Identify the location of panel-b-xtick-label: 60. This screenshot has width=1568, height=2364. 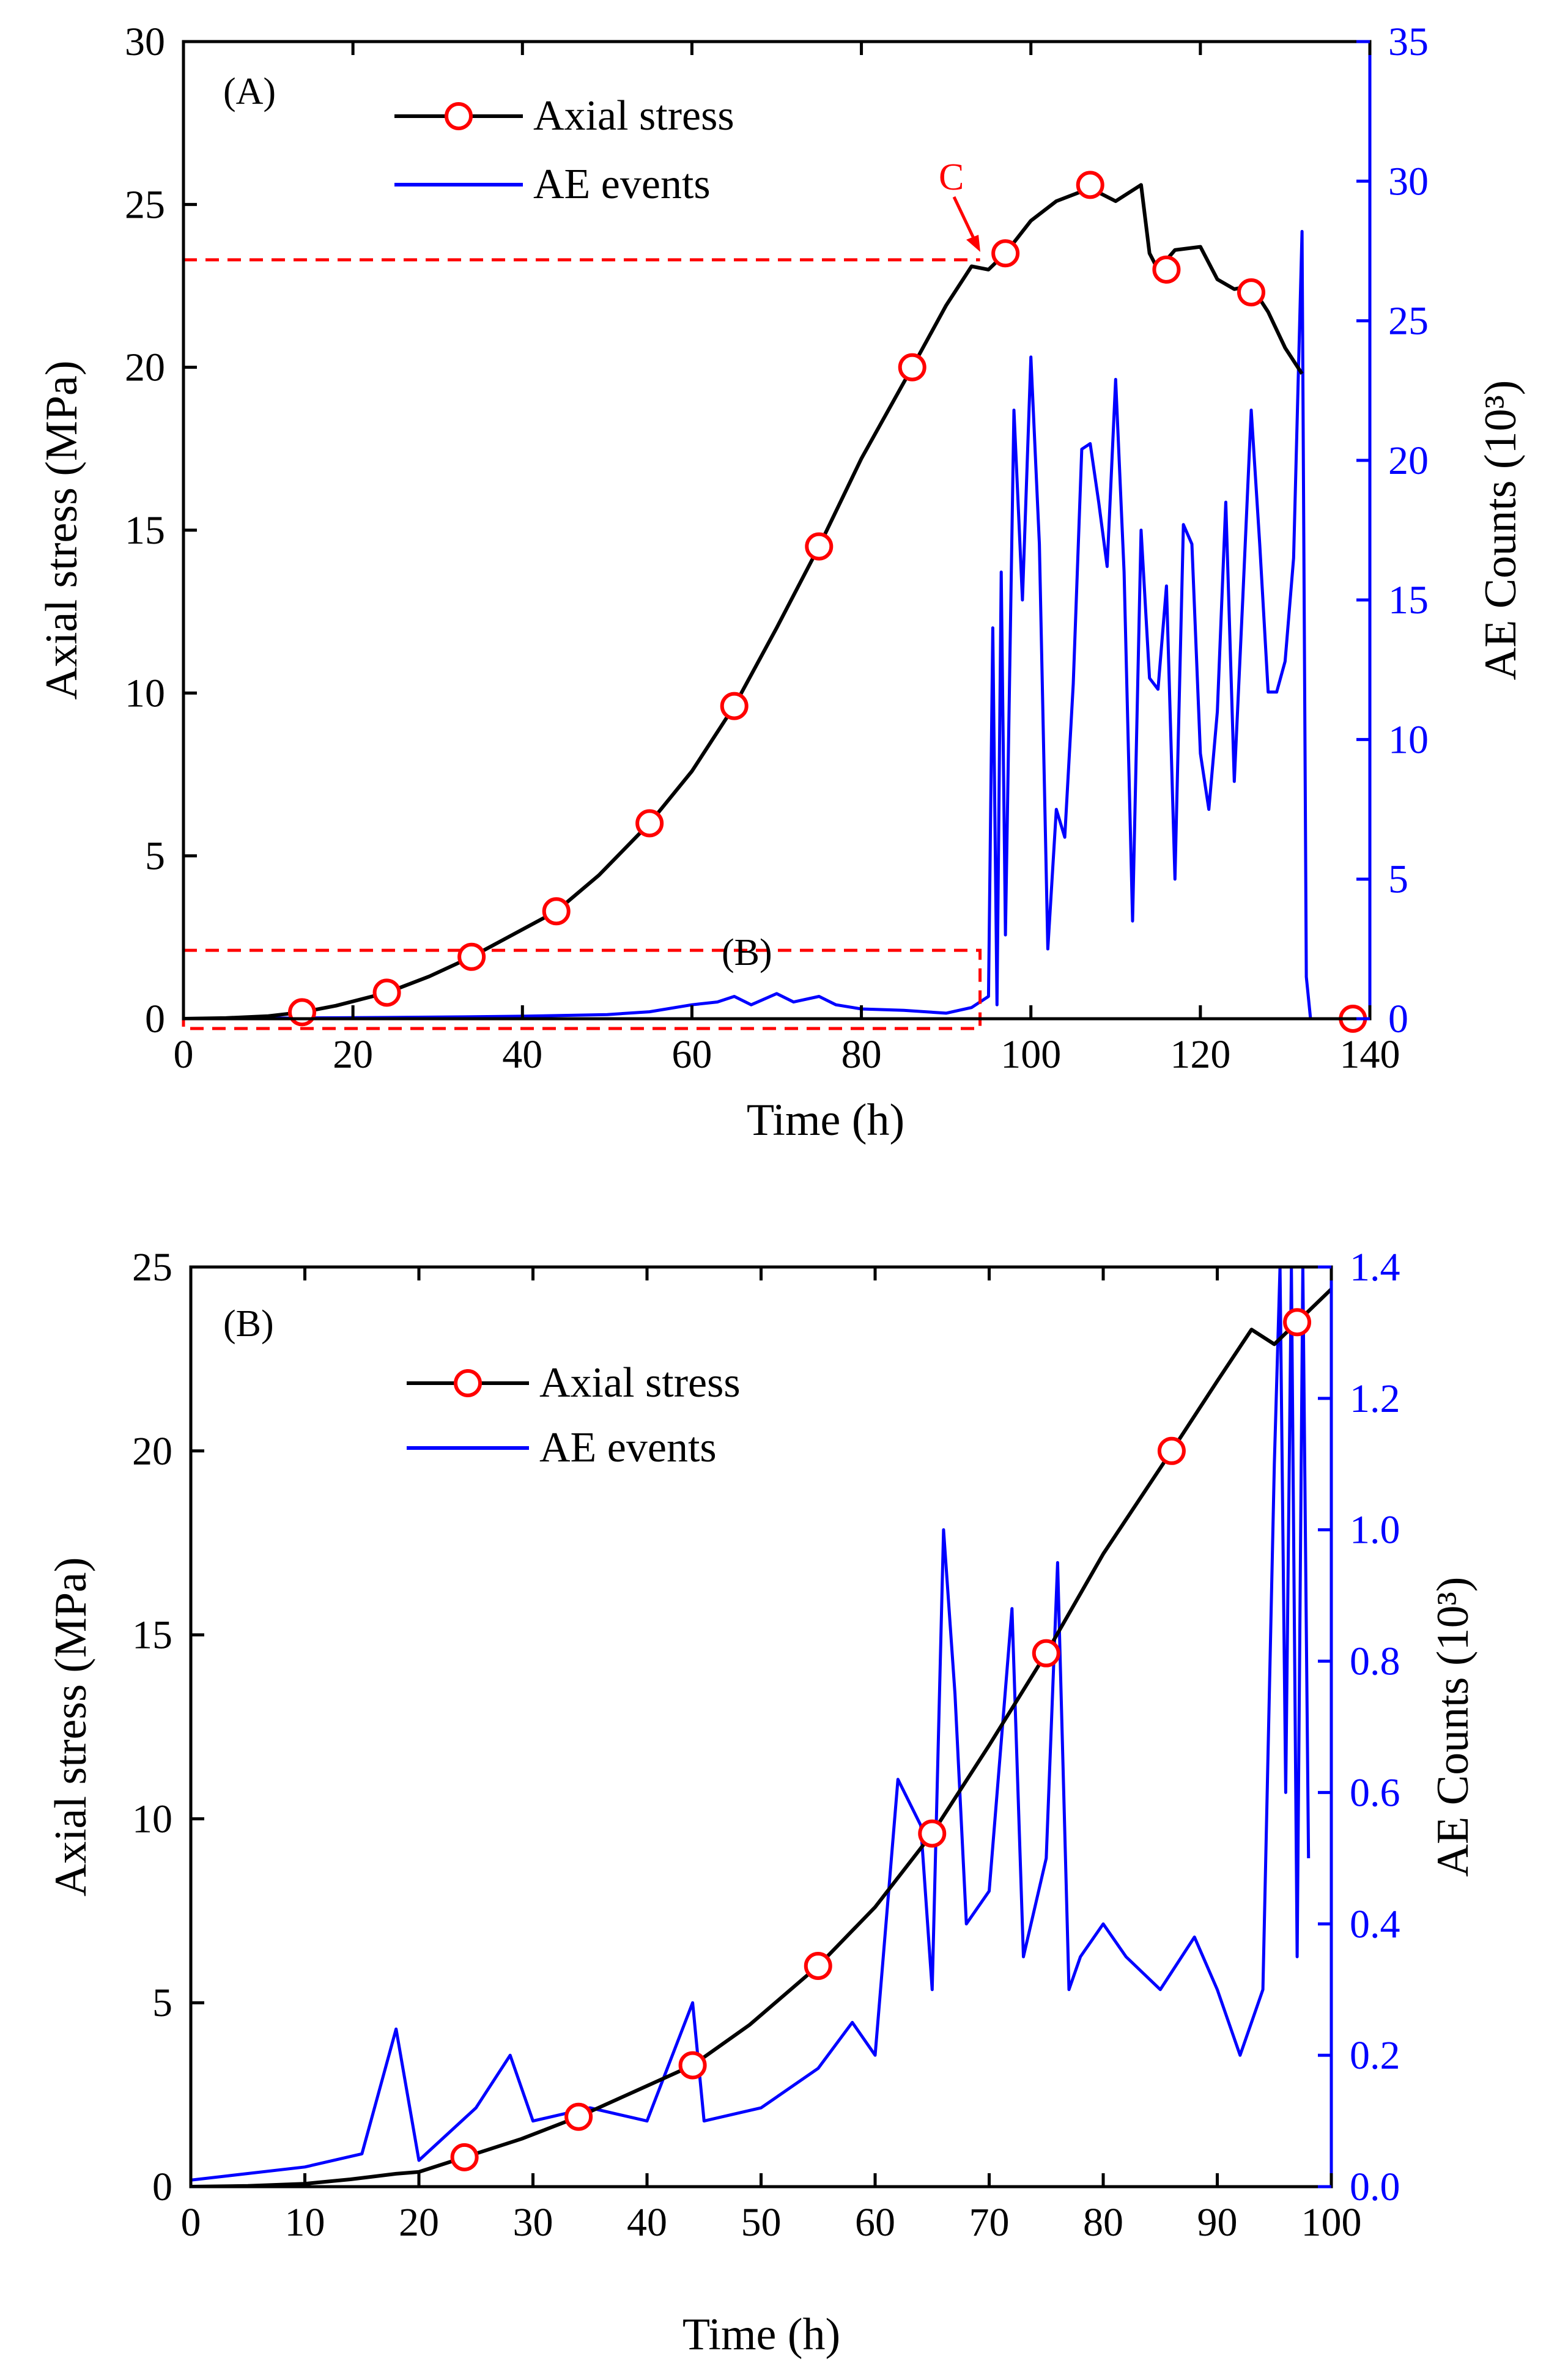
(875, 2222).